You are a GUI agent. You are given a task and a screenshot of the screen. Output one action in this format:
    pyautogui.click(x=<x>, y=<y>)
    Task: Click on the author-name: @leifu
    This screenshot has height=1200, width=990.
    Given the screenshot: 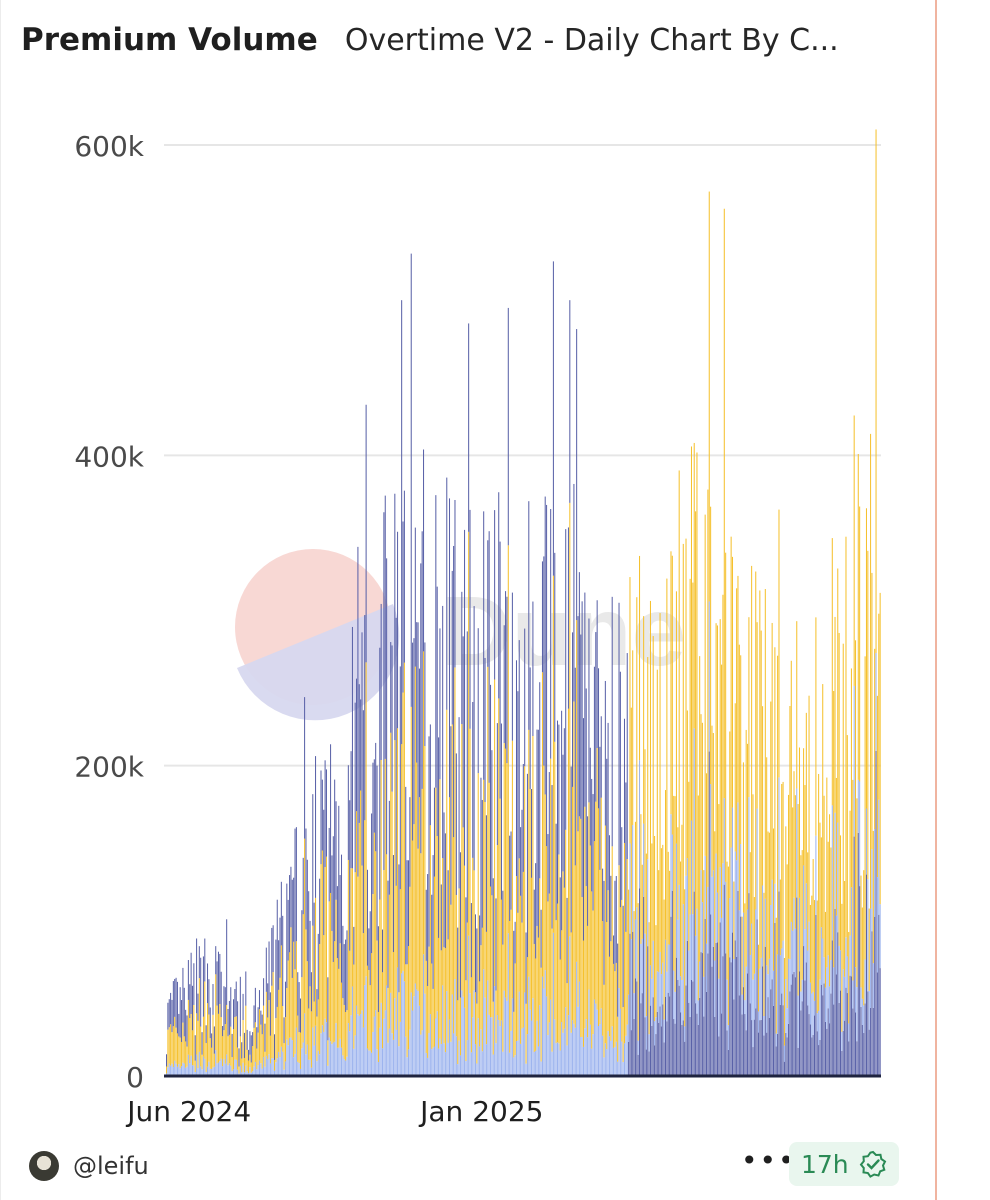 What is the action you would take?
    pyautogui.click(x=111, y=1166)
    